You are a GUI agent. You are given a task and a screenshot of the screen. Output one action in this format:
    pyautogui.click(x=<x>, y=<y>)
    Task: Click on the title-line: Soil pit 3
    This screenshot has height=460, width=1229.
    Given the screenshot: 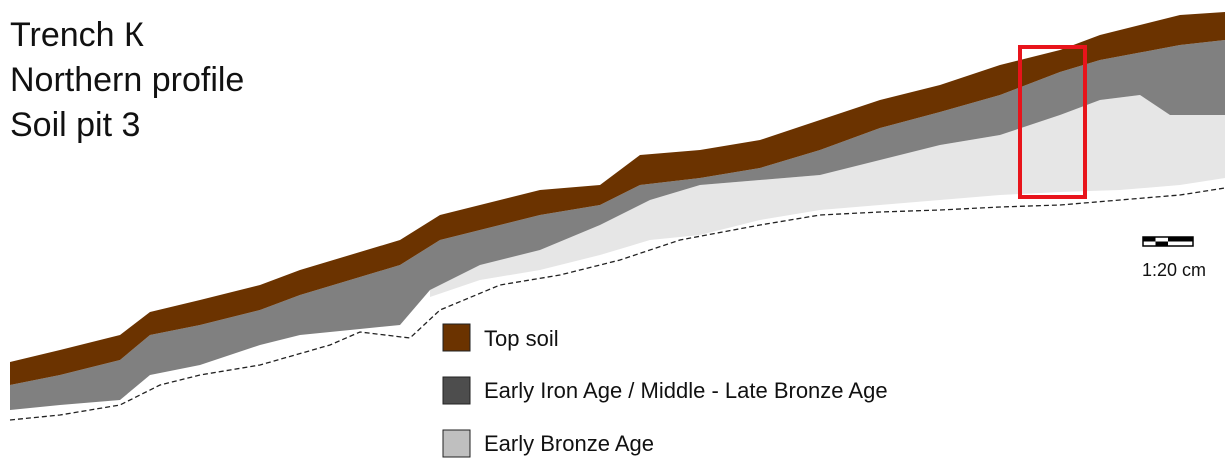 What is the action you would take?
    pyautogui.click(x=75, y=125)
    